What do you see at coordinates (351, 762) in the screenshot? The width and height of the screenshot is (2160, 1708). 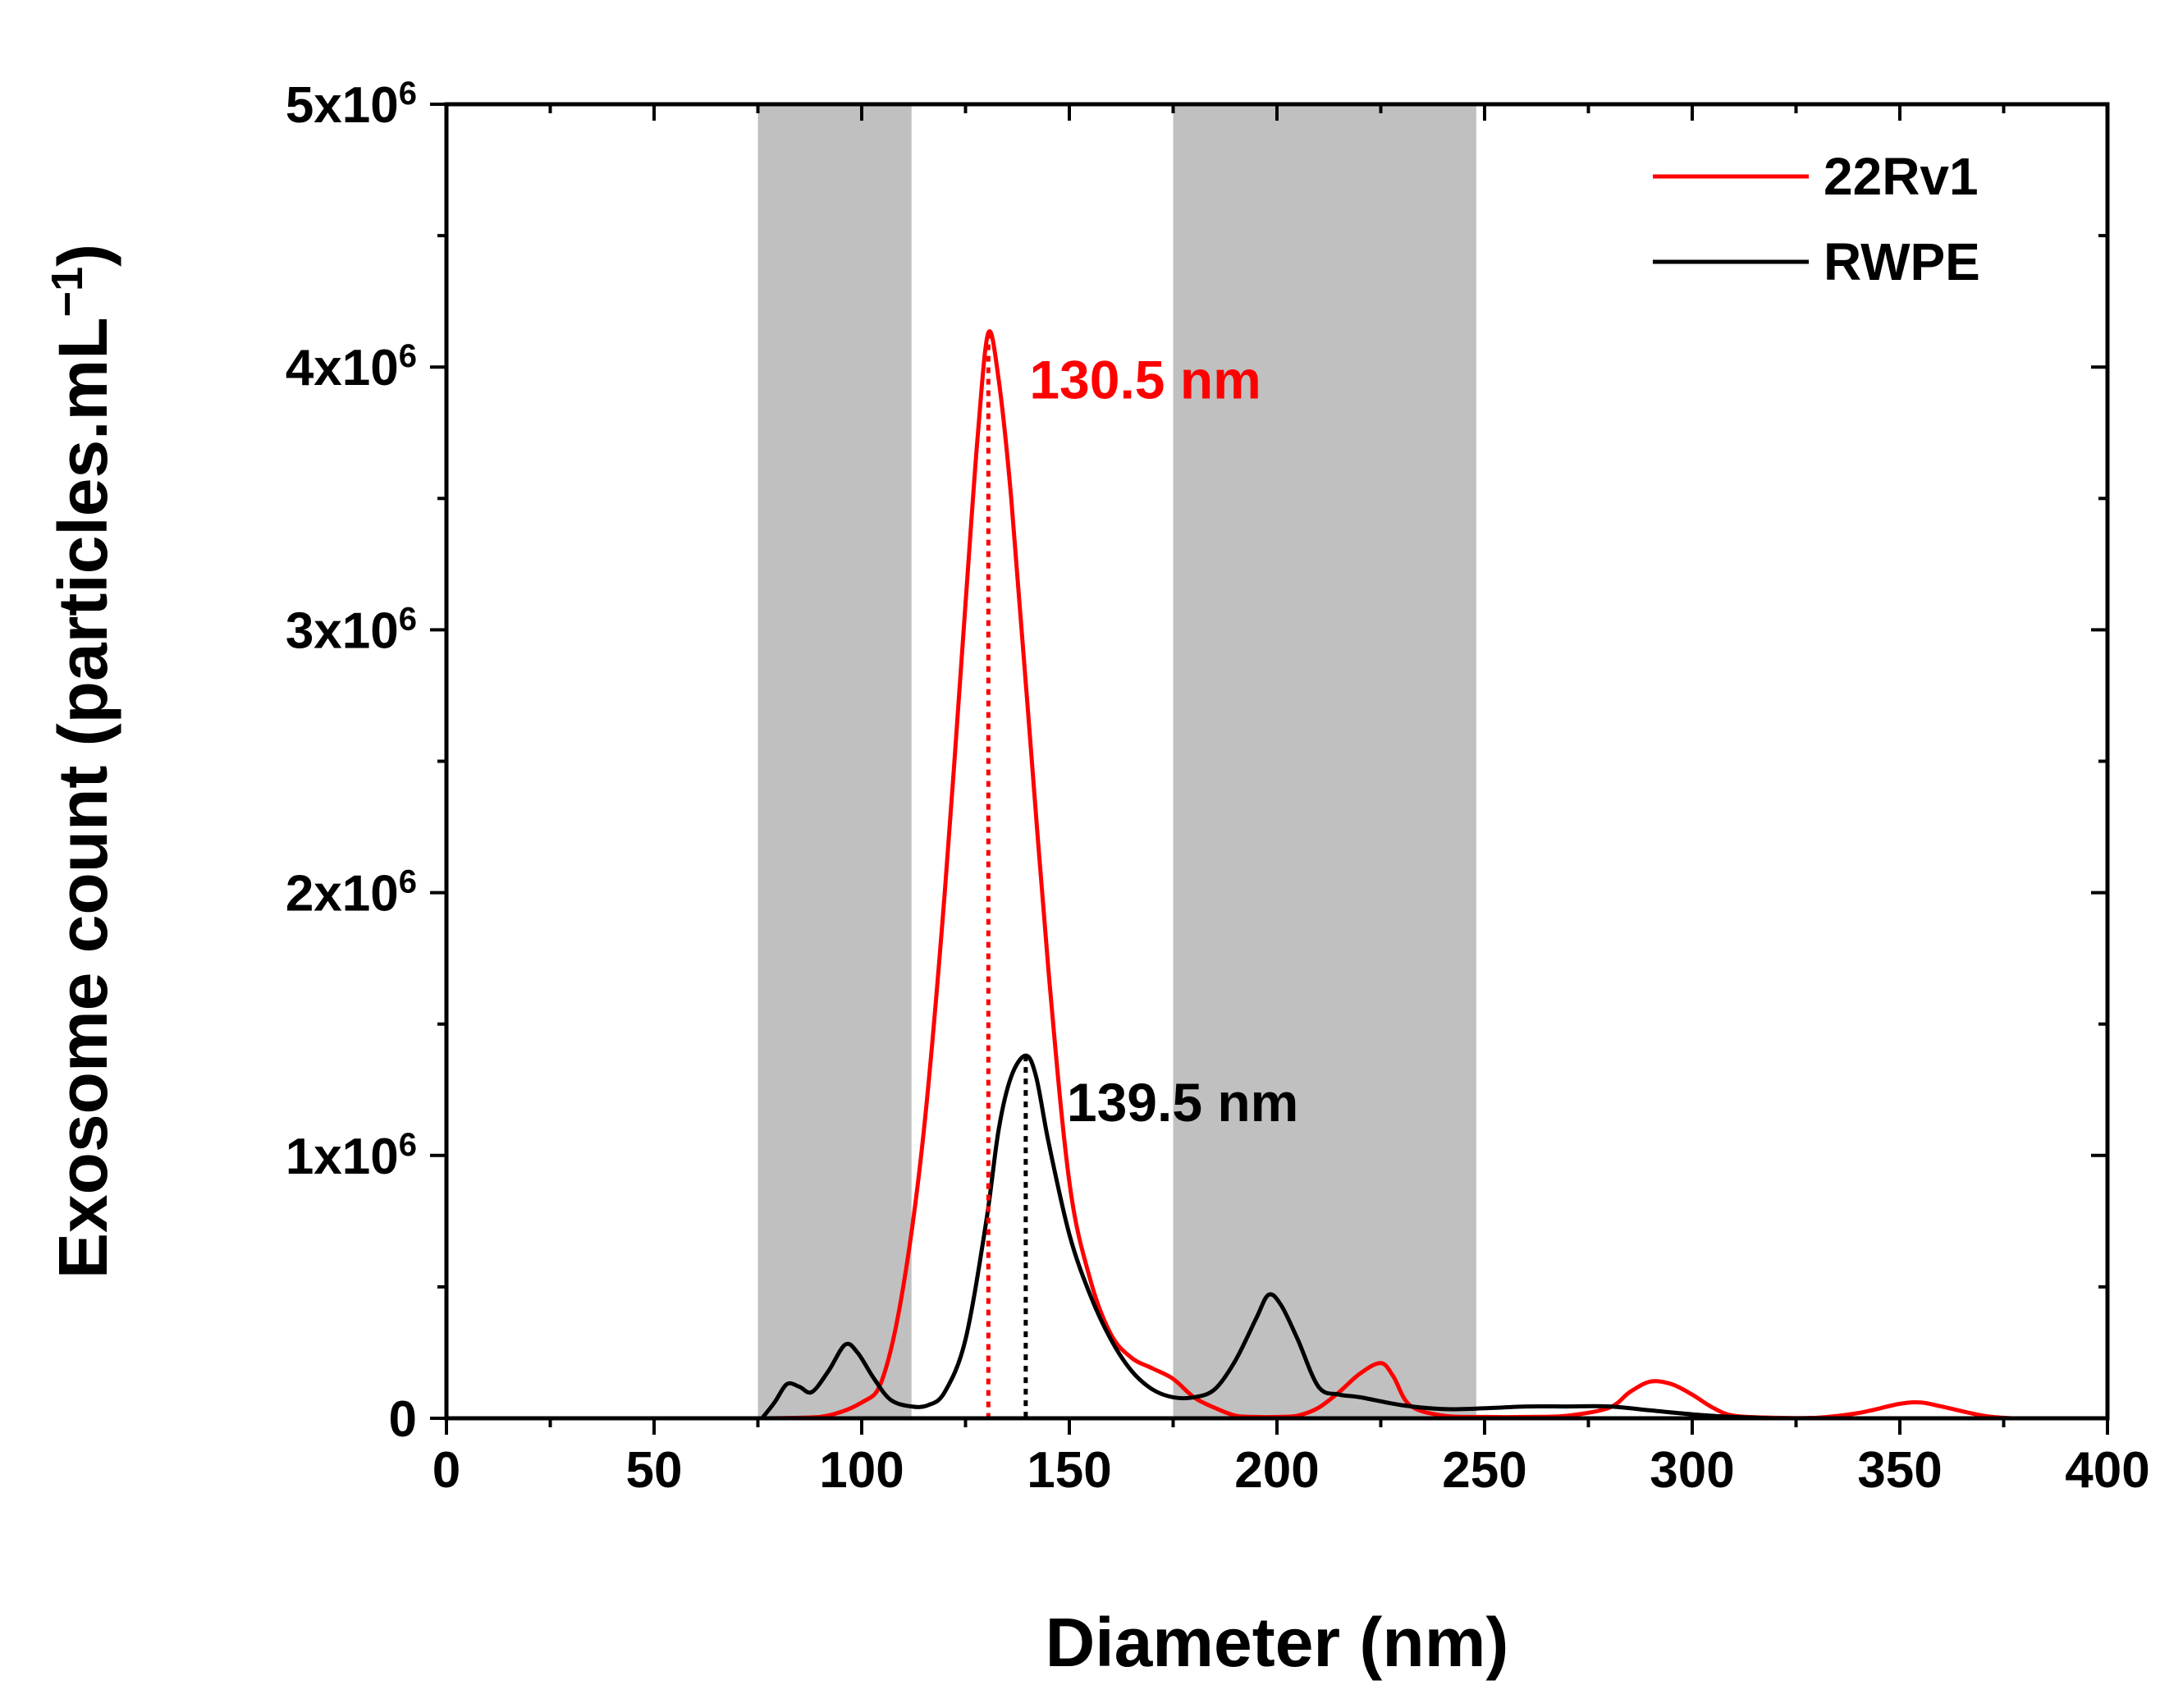 I see `y-tick-labels: 0 1x106 2x106 3x106 4x106 5x106` at bounding box center [351, 762].